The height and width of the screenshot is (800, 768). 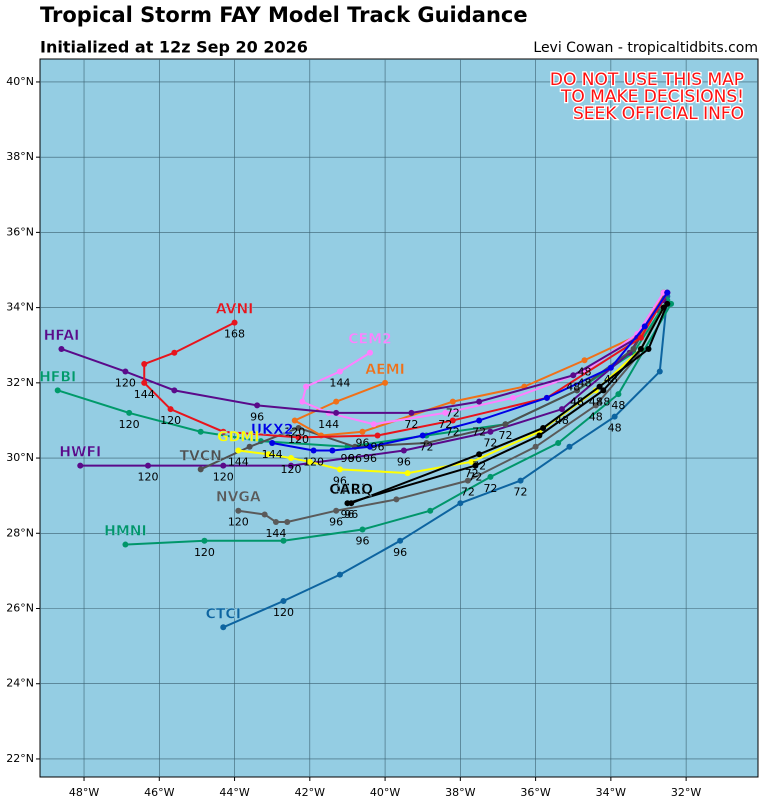 What do you see at coordinates (238, 438) in the screenshot?
I see `model-name: GDMI` at bounding box center [238, 438].